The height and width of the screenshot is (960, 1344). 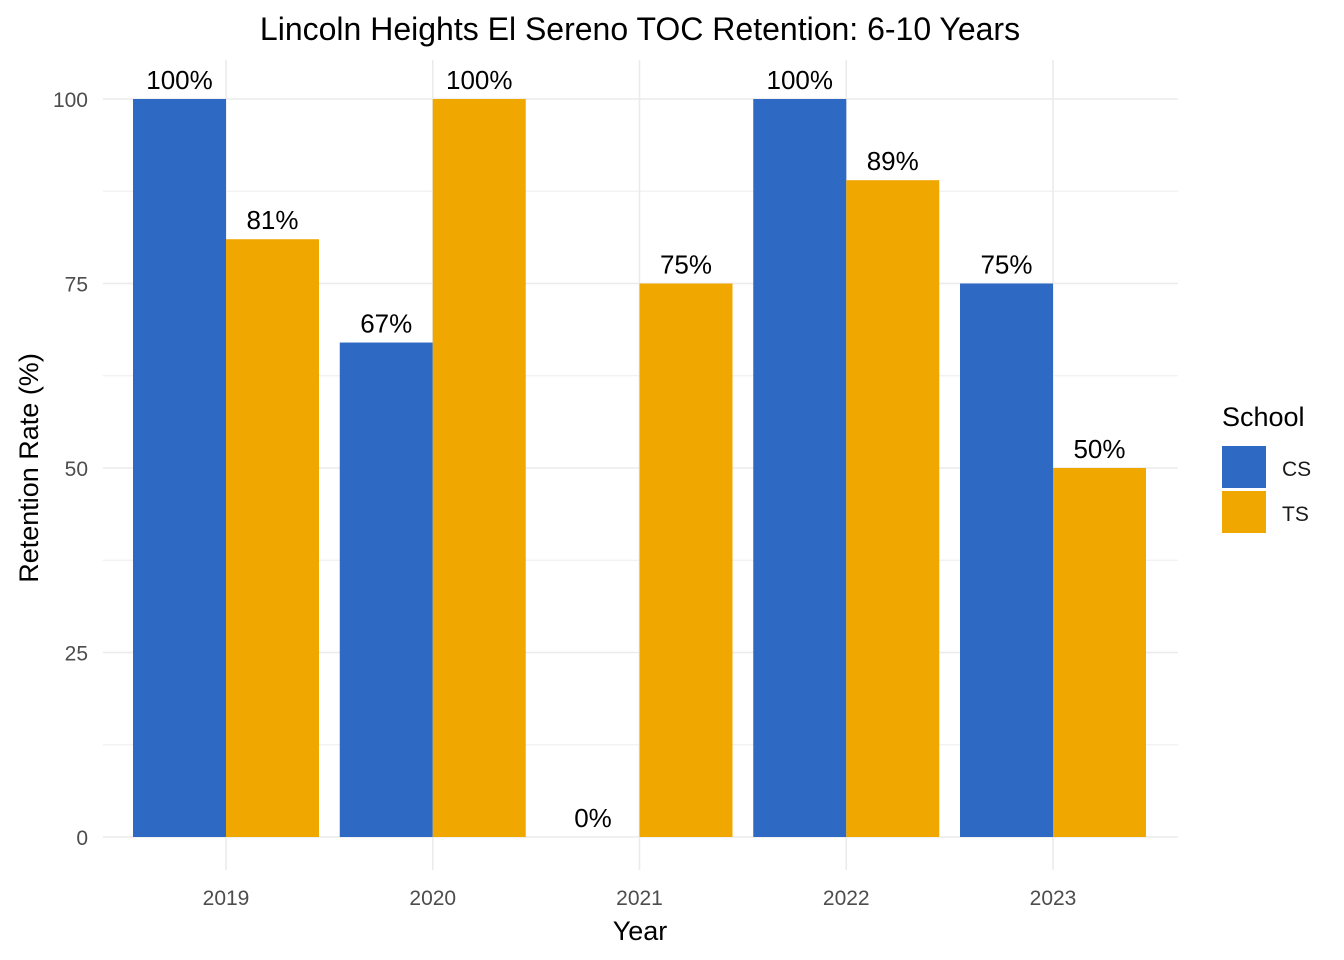 What do you see at coordinates (179, 468) in the screenshot?
I see `bar-cs-2019` at bounding box center [179, 468].